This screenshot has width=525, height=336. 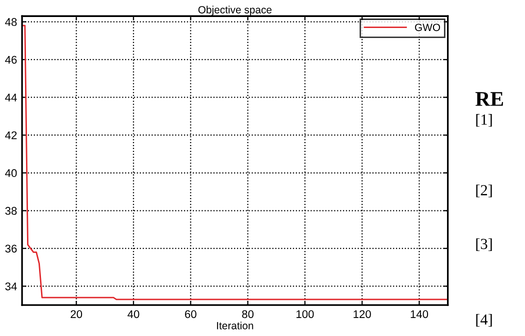 I want to click on x-tick-label: 40, so click(x=134, y=314).